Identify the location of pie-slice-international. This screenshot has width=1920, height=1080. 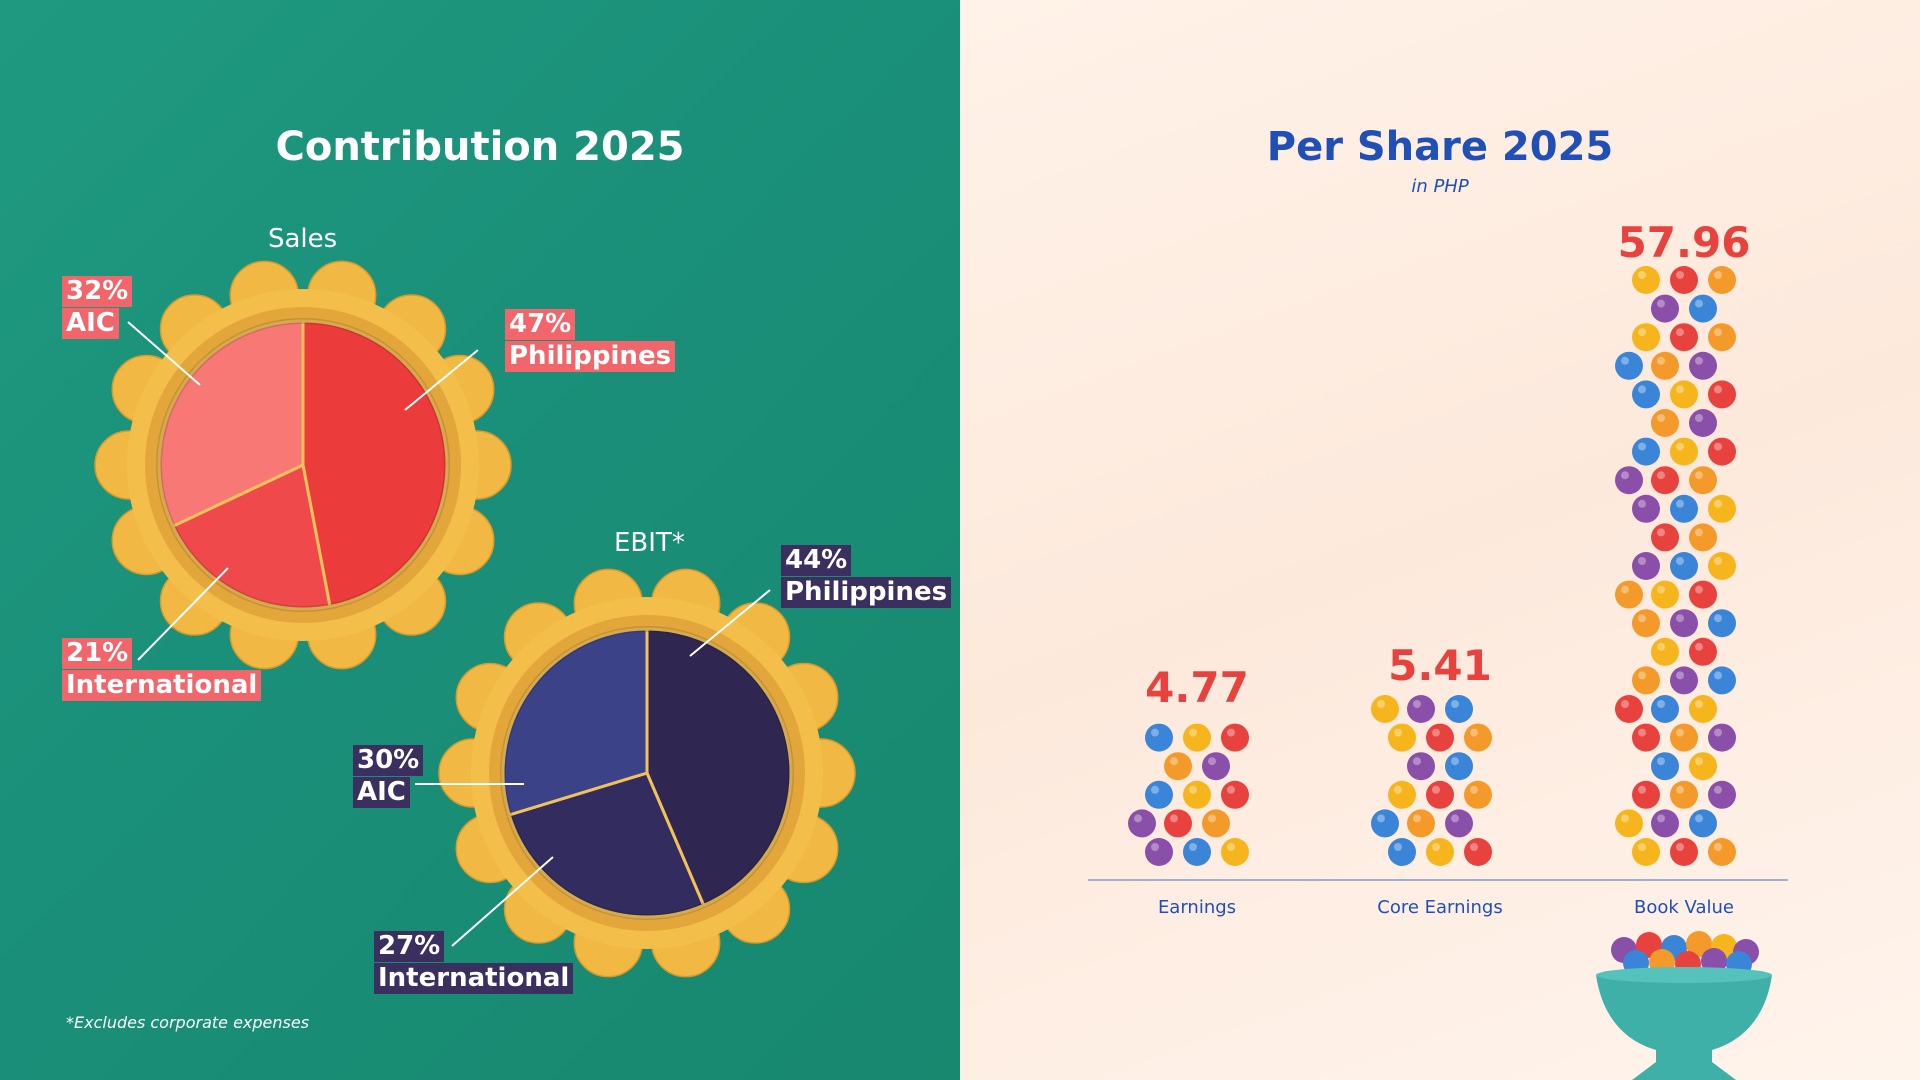
(251, 536).